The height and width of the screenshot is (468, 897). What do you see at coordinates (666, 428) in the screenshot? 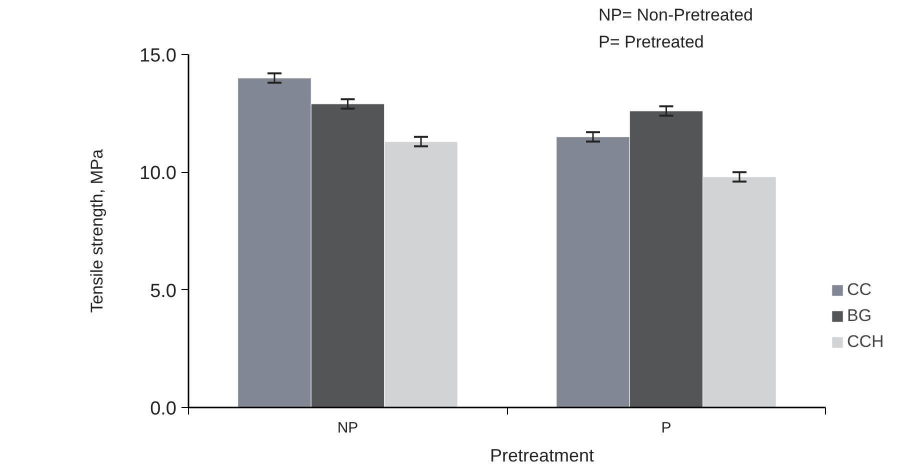
I see `x-tick-label: P` at bounding box center [666, 428].